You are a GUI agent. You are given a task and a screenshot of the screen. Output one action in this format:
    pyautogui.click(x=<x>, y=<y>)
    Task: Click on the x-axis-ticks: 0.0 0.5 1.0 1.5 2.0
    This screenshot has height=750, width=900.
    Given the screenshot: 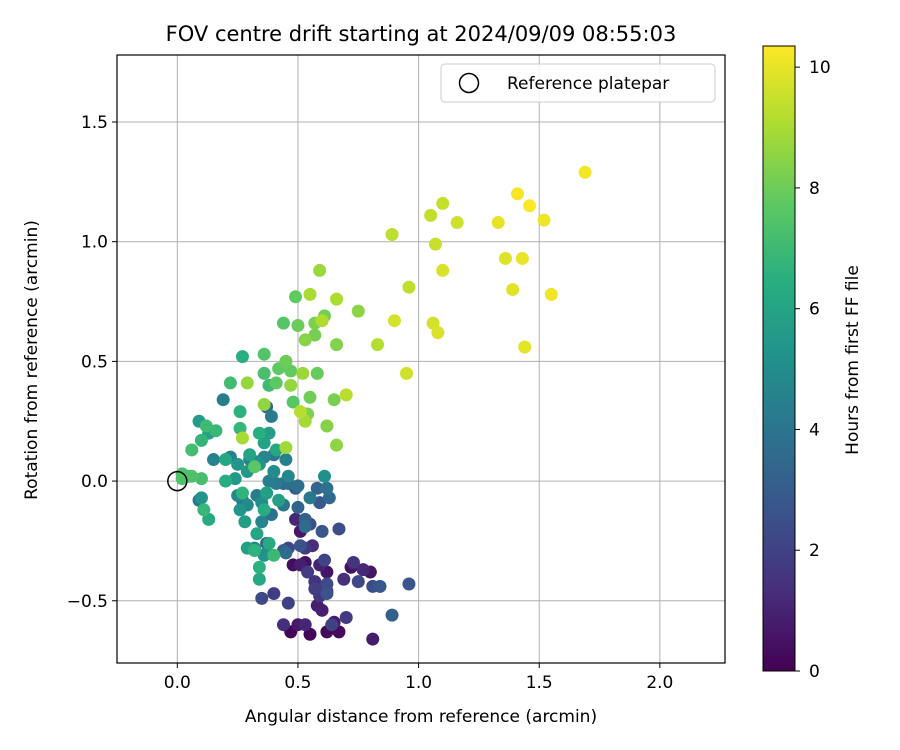 What is the action you would take?
    pyautogui.click(x=418, y=678)
    